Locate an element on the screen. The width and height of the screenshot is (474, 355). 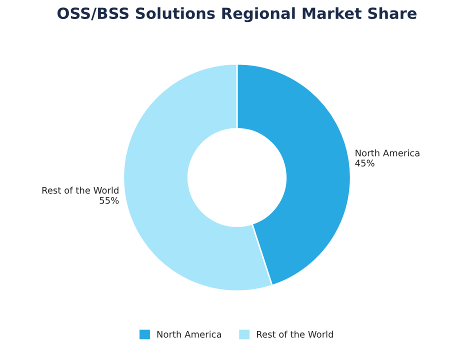
chart-title: OSS/BSS Solutions Regional Market Share is located at coordinates (237, 14).